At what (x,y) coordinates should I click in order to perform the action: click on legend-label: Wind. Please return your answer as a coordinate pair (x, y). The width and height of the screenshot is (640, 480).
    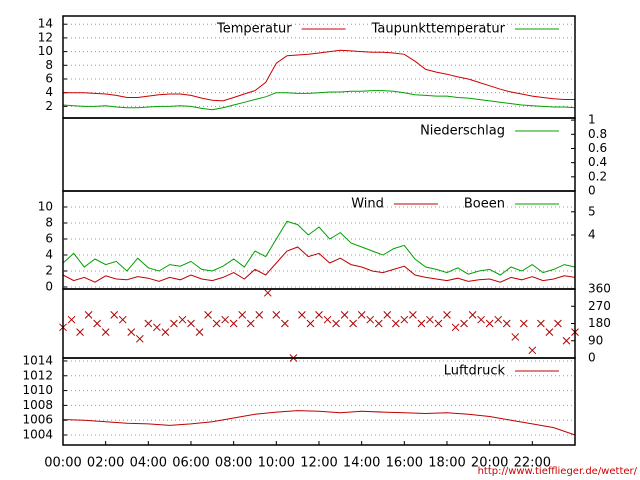
    Looking at the image, I should click on (367, 204).